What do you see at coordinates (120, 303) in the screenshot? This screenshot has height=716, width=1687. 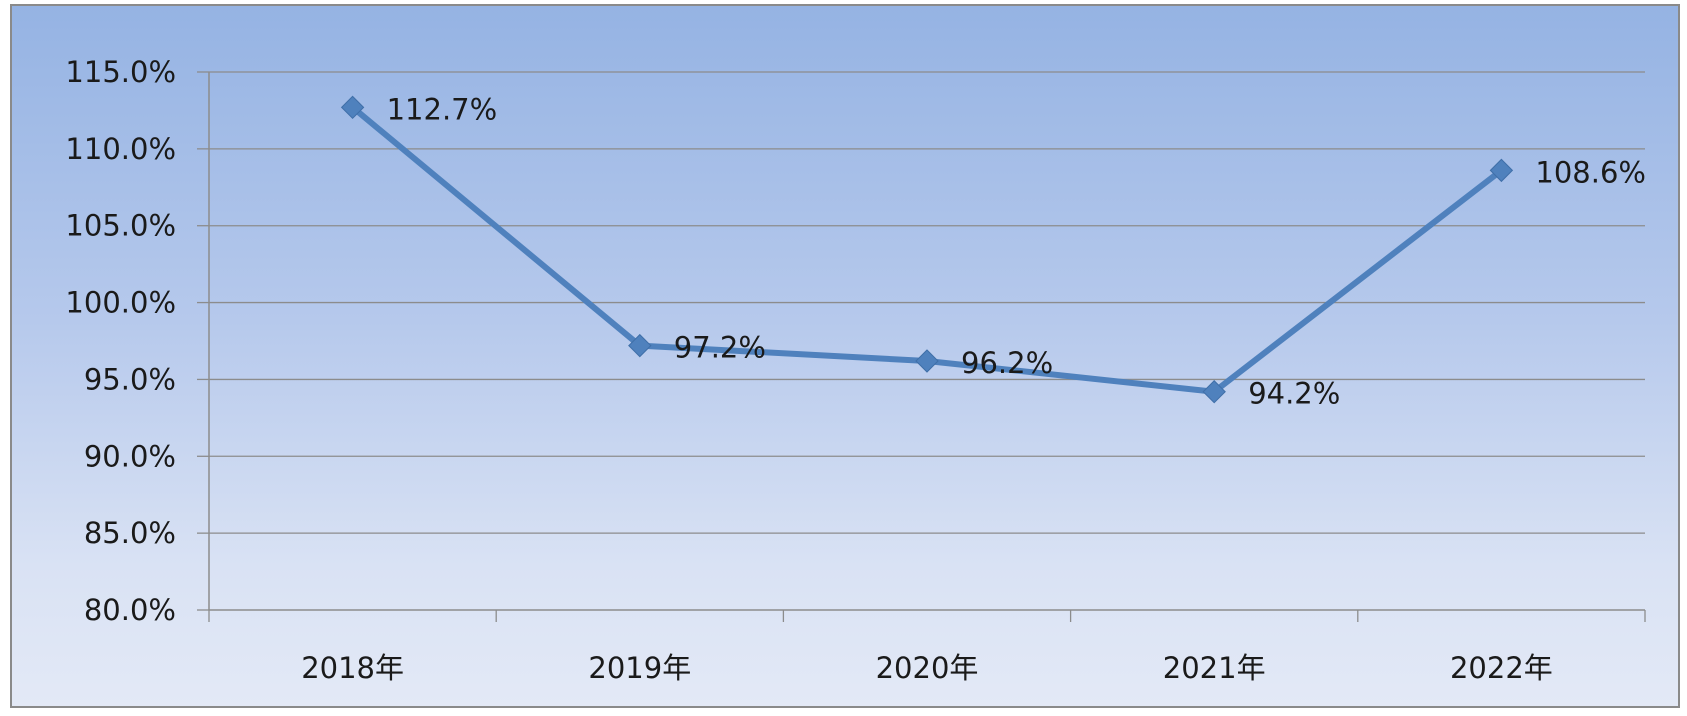 I see `y-tick-label: 100.0%` at bounding box center [120, 303].